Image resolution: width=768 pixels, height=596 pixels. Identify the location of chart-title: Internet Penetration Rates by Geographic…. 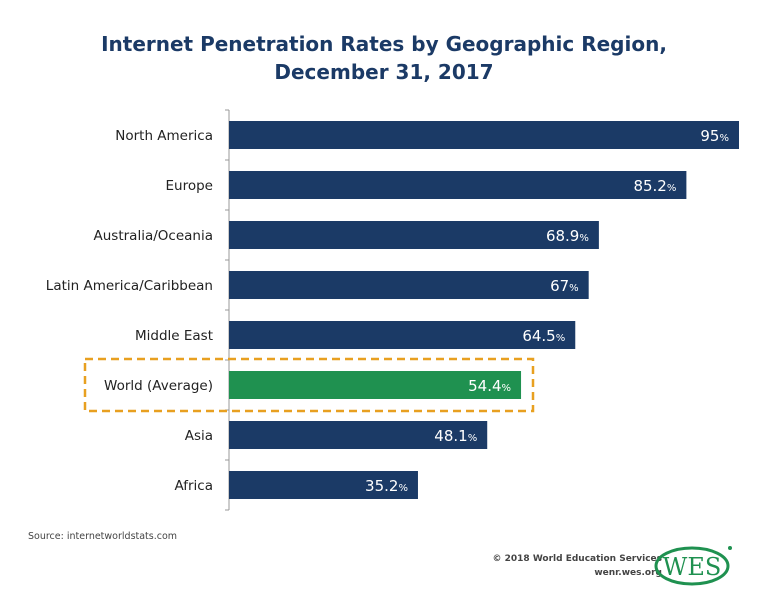
(384, 58).